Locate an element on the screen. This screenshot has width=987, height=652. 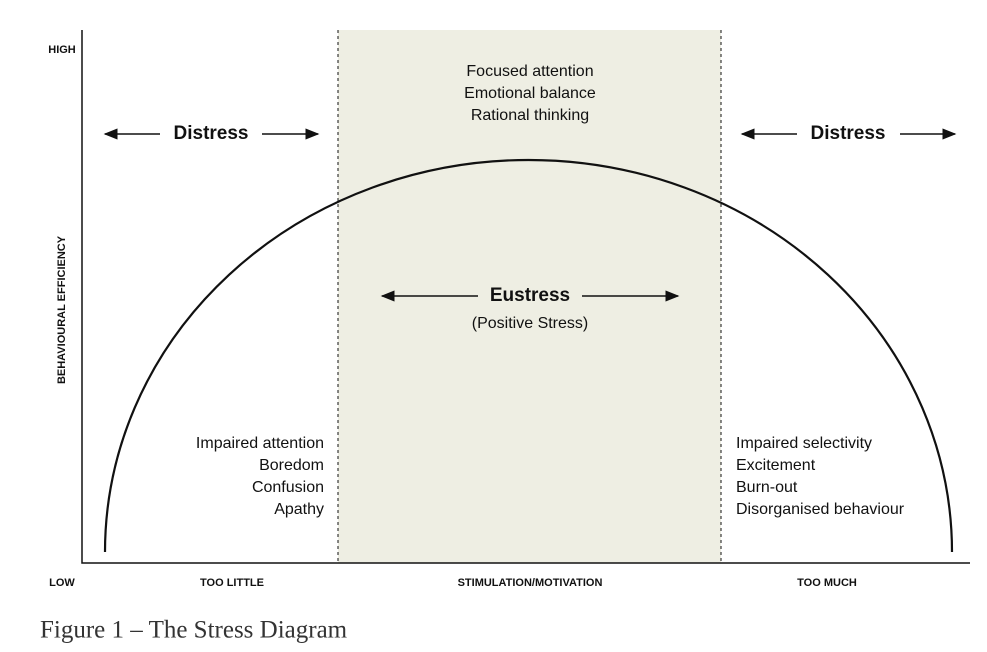
y-low: LOW is located at coordinates (62, 583).